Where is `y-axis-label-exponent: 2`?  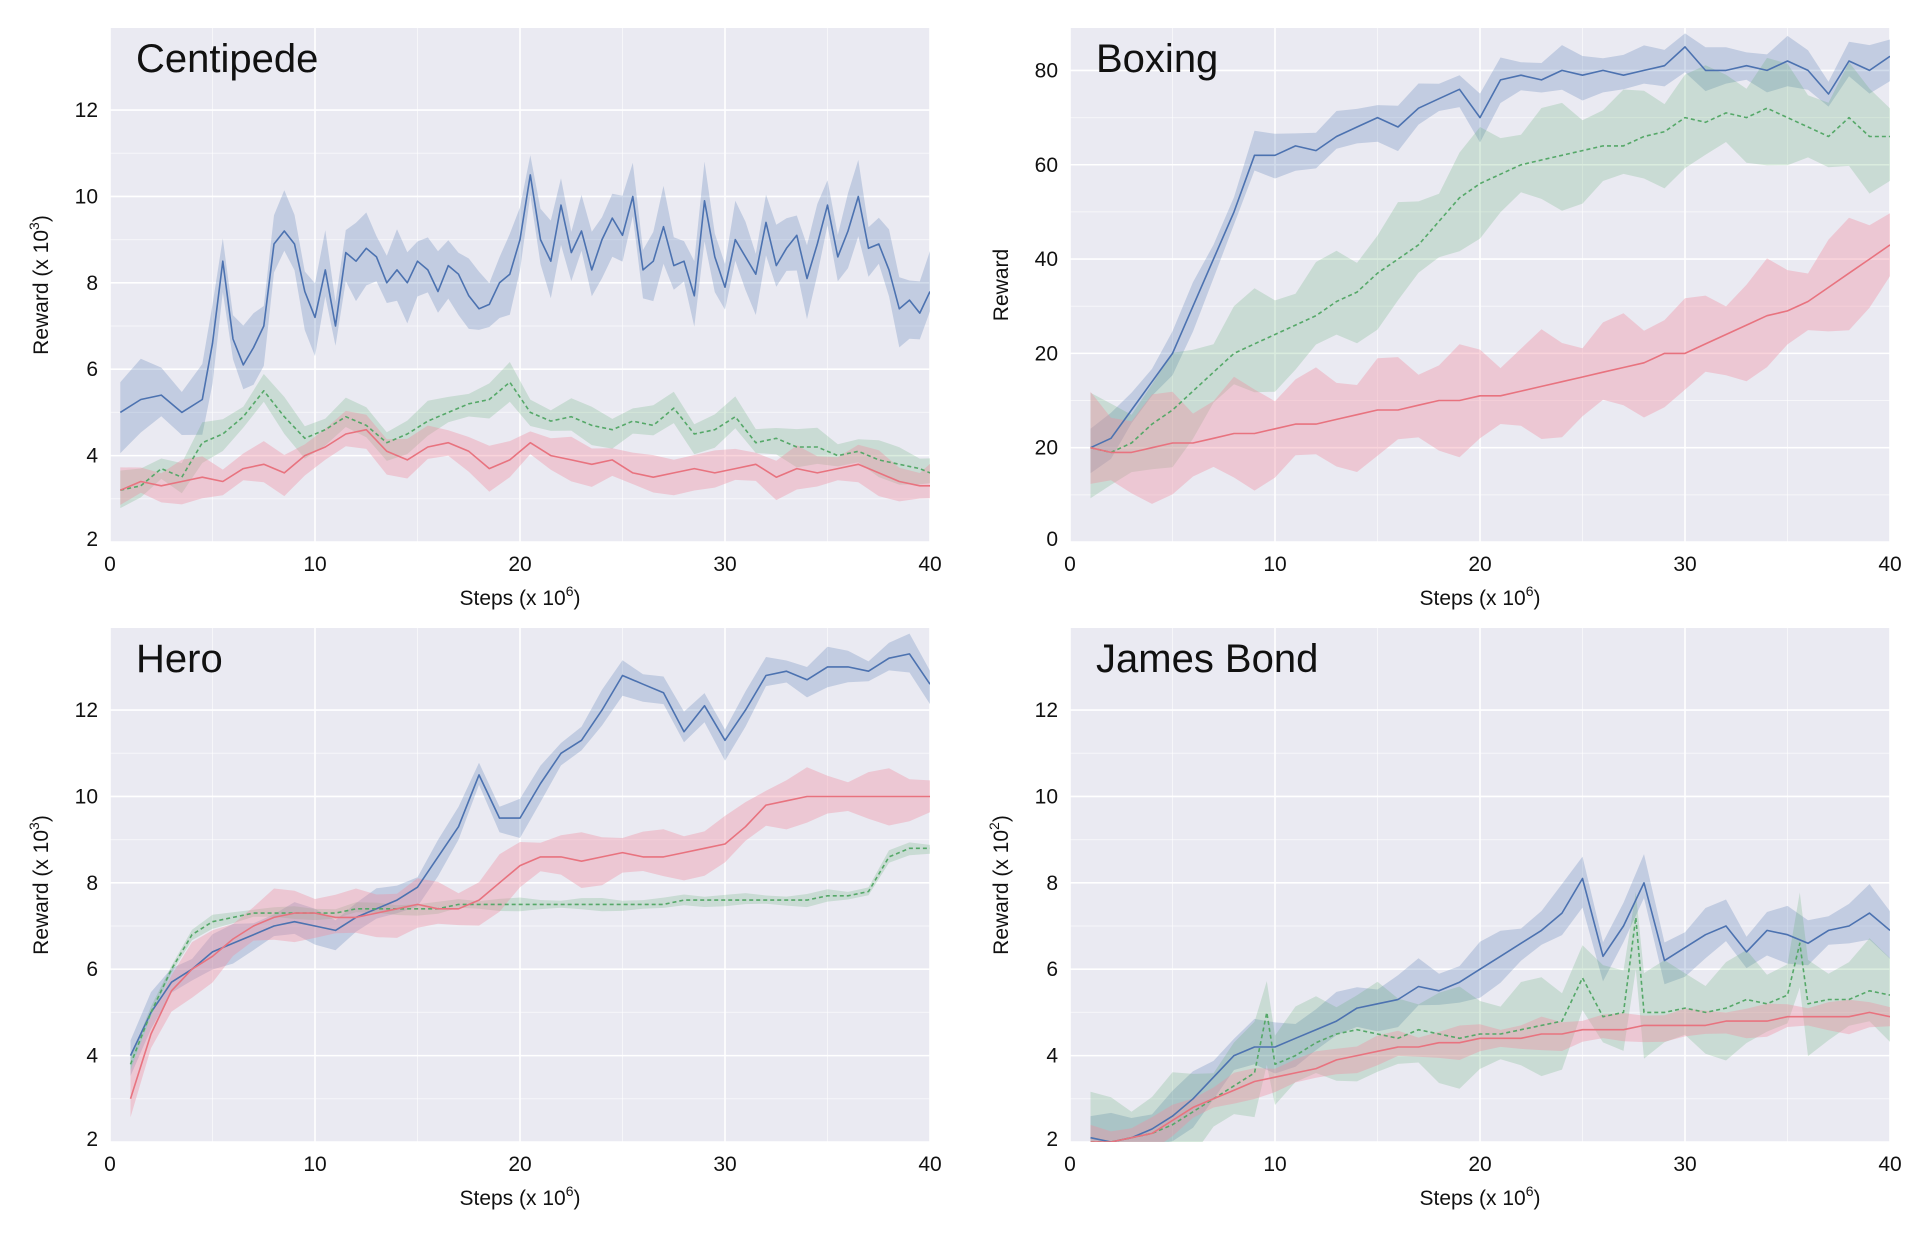 y-axis-label-exponent: 2 is located at coordinates (994, 826).